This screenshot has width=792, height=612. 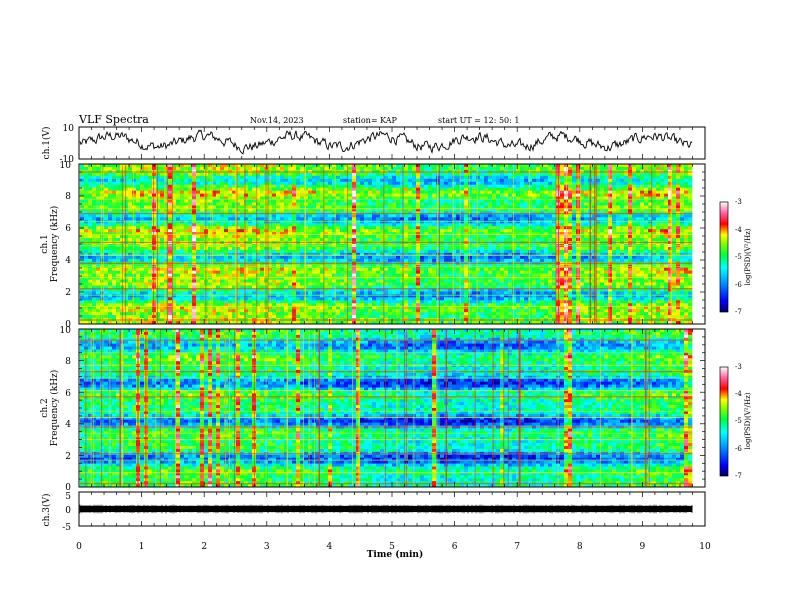 I want to click on ch1-ylabel: ch.1(V), so click(x=46, y=143).